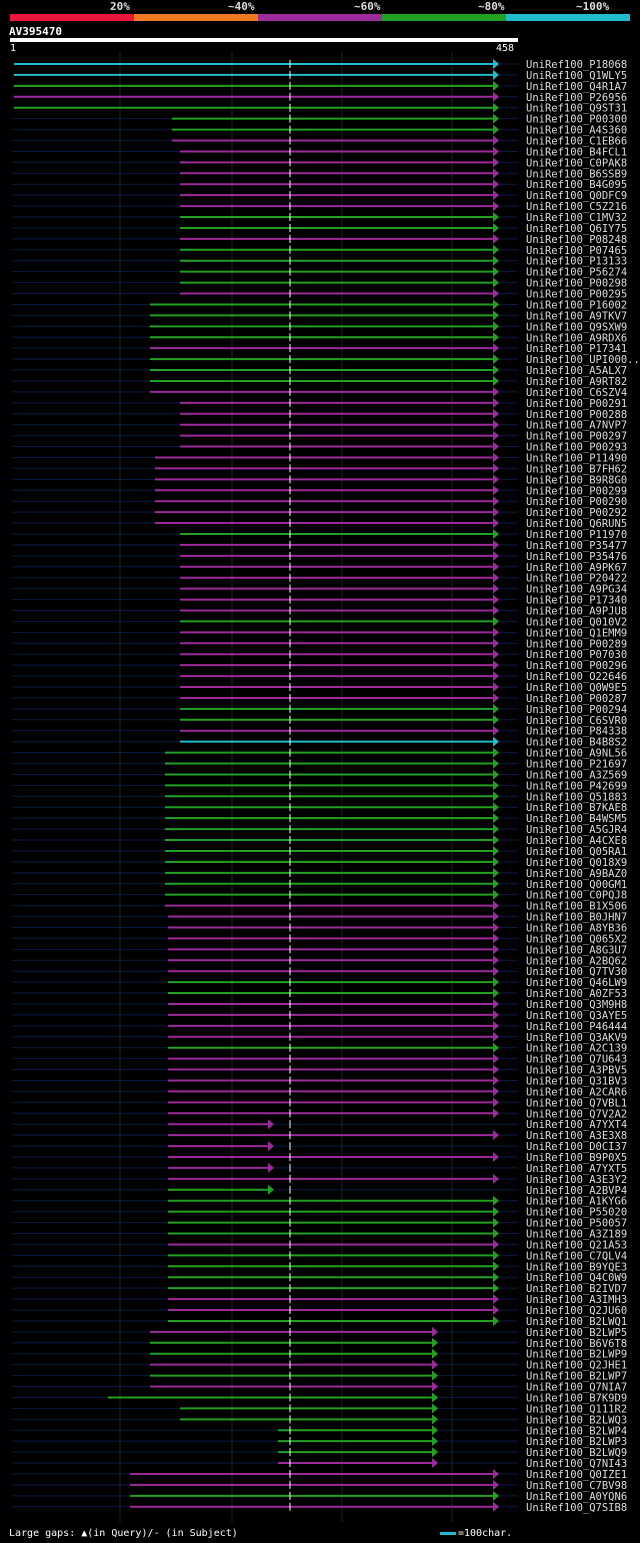 The height and width of the screenshot is (1543, 640). I want to click on hit-label: UniRef100_A5ALX7, so click(576, 371).